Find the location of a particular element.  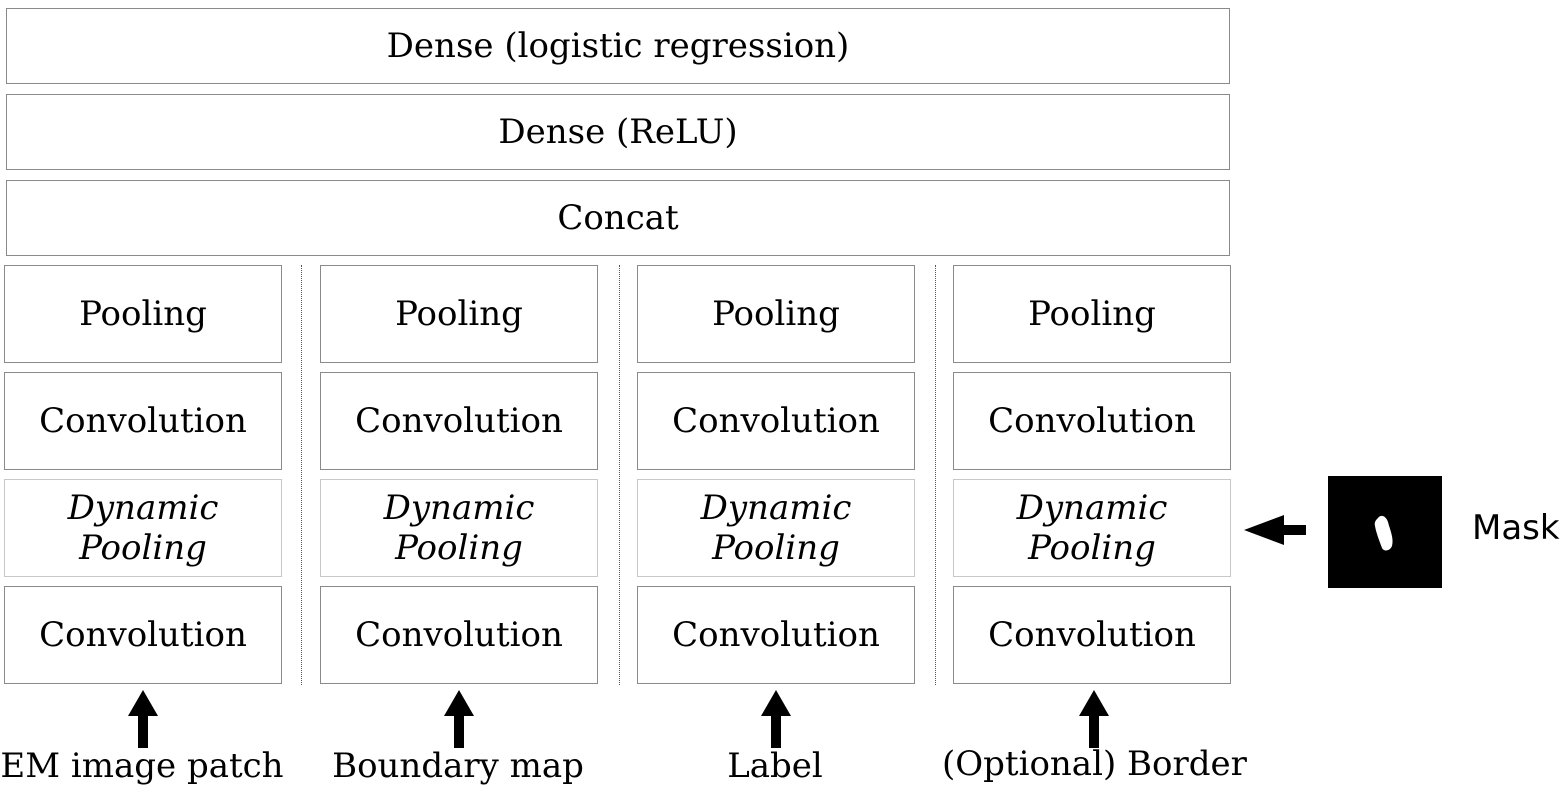

mask-image is located at coordinates (1385, 532).